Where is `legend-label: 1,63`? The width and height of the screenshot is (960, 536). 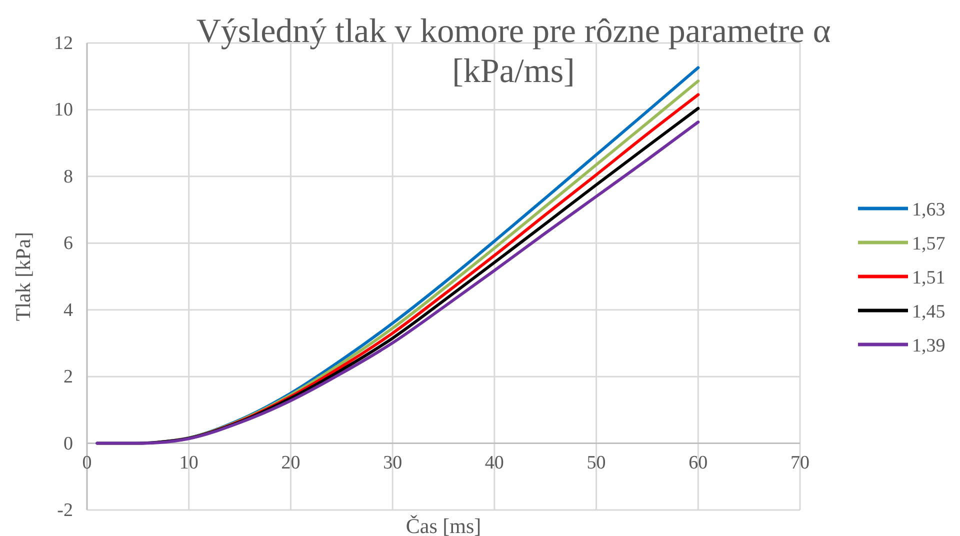 legend-label: 1,63 is located at coordinates (929, 210).